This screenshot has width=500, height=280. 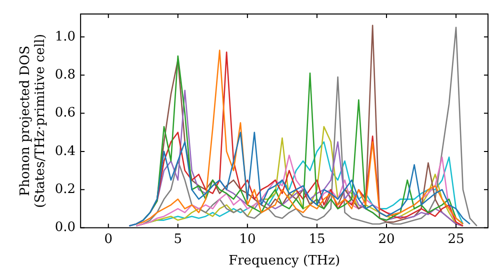 What do you see at coordinates (65, 113) in the screenshot?
I see `y-tick-label: 0.6` at bounding box center [65, 113].